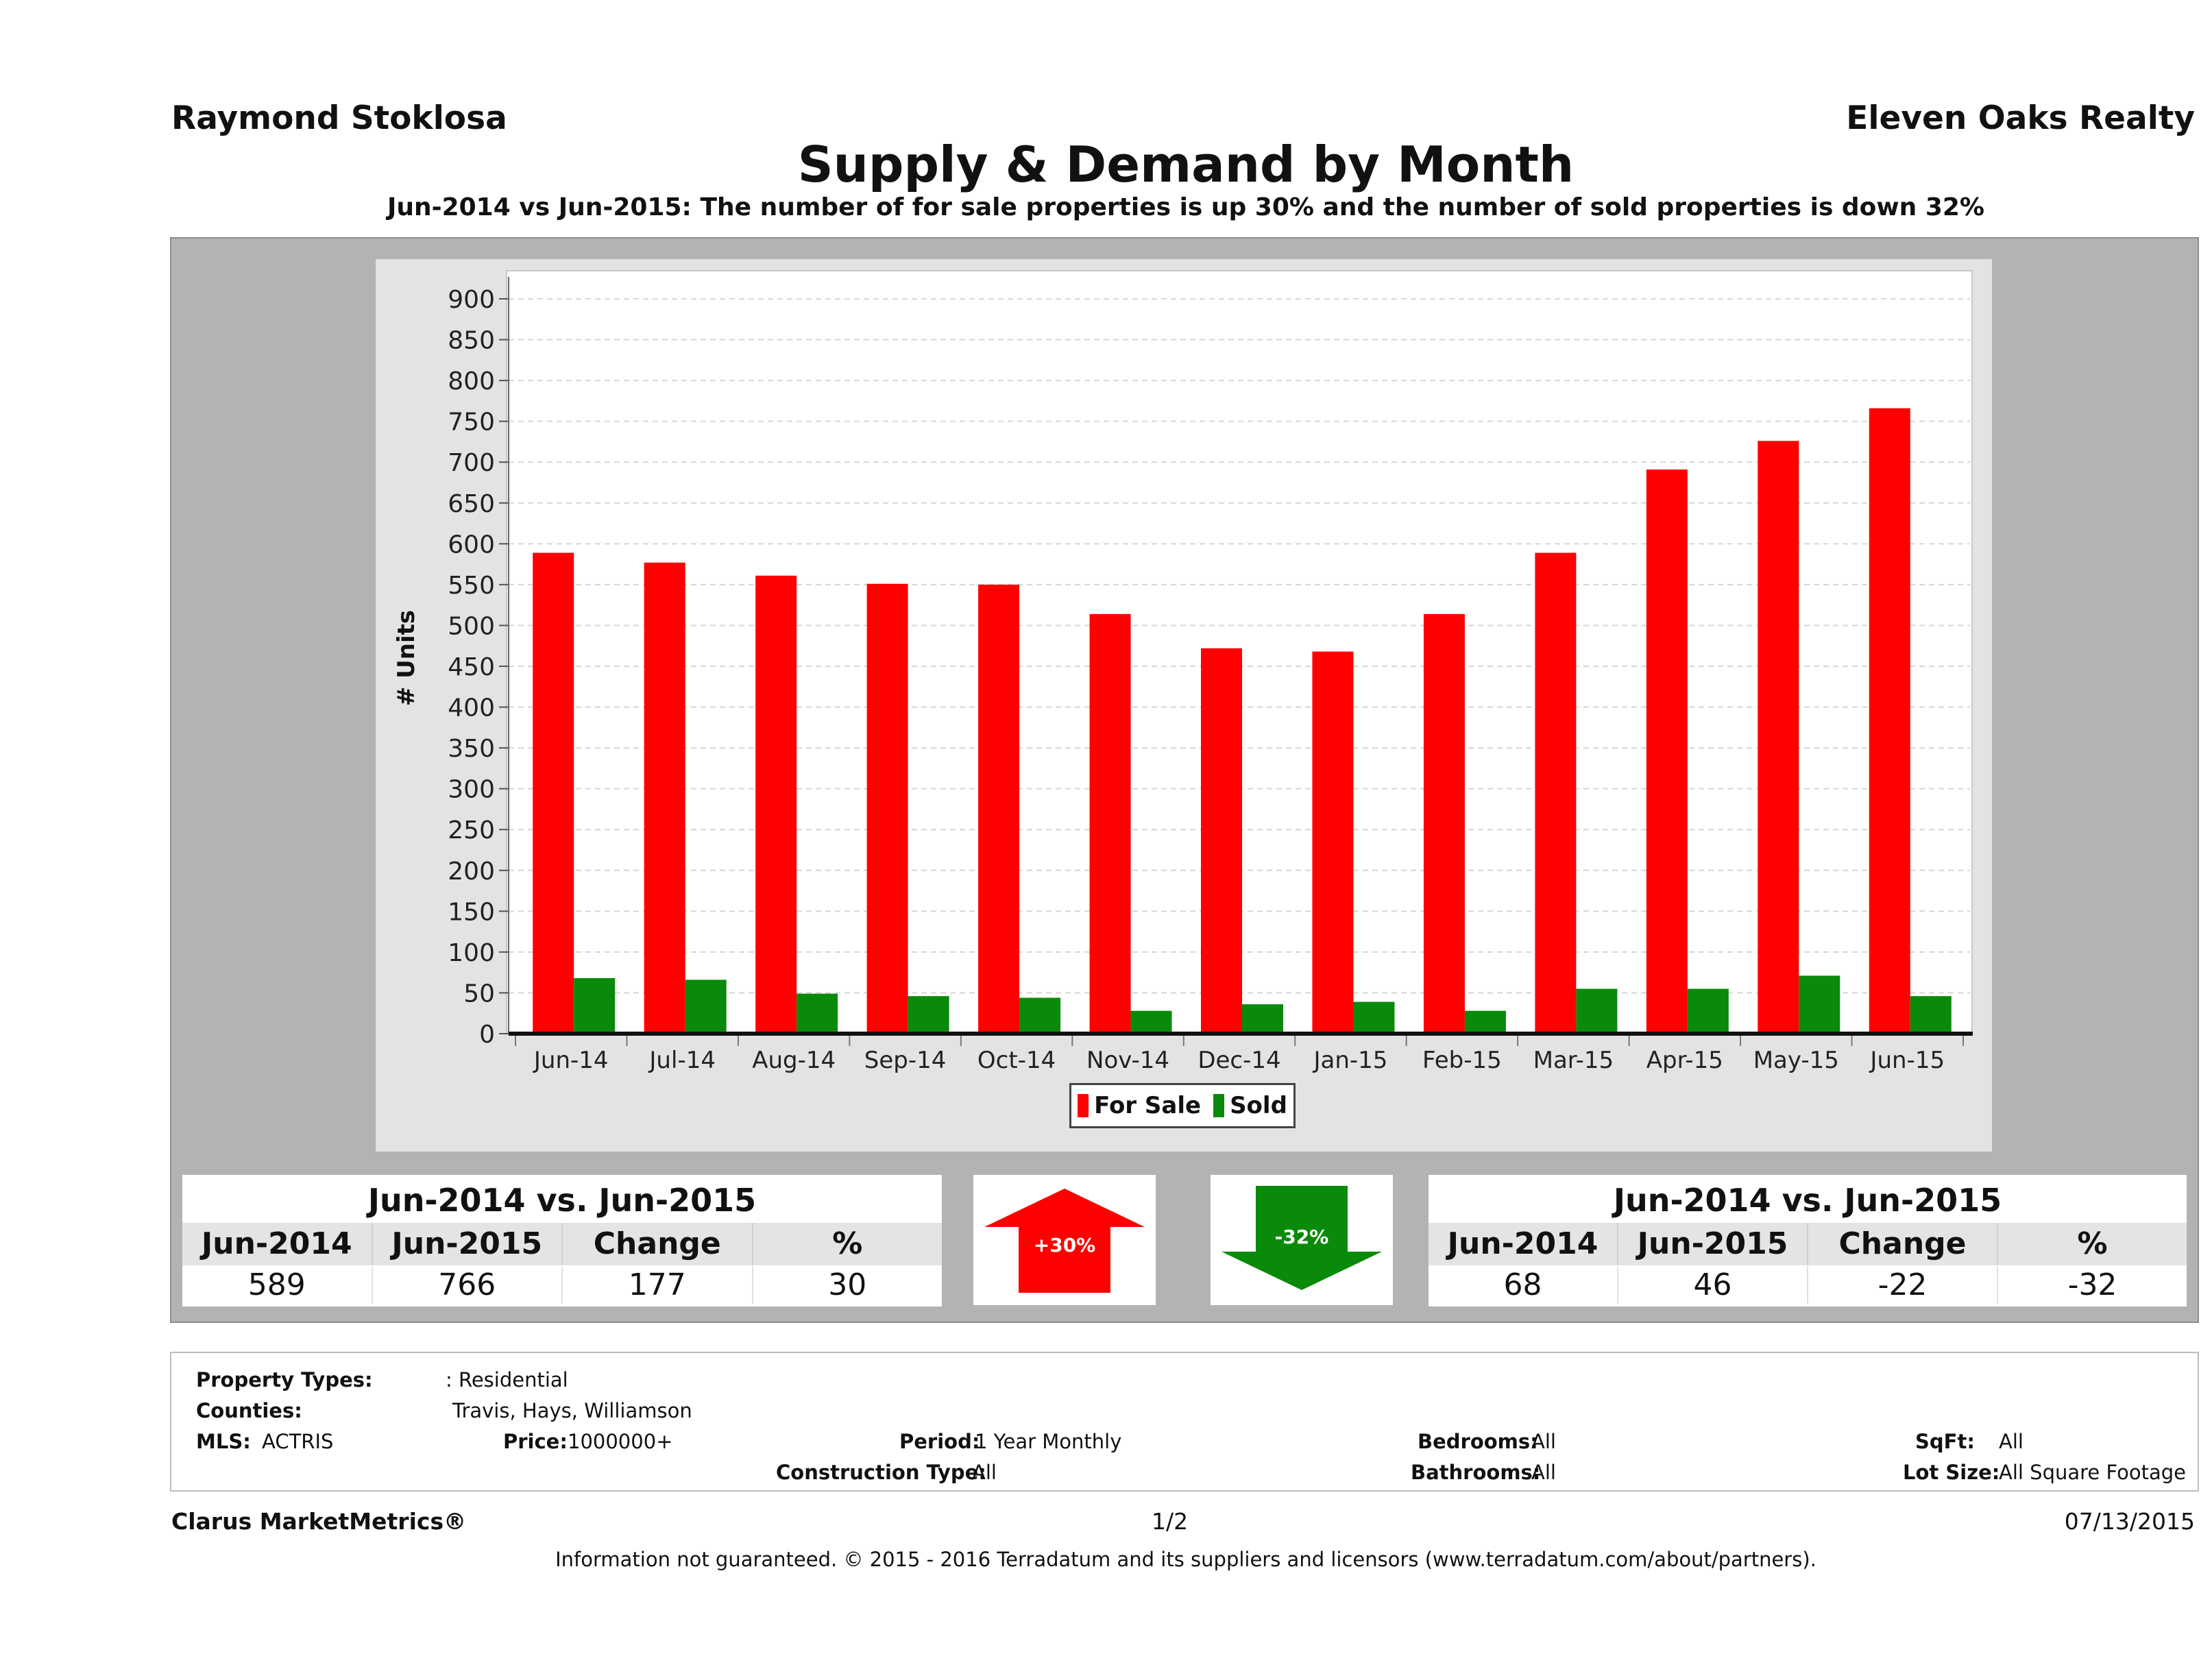 The width and height of the screenshot is (2212, 1678). I want to click on counties-value: Travis, Hays, Williamson, so click(572, 1410).